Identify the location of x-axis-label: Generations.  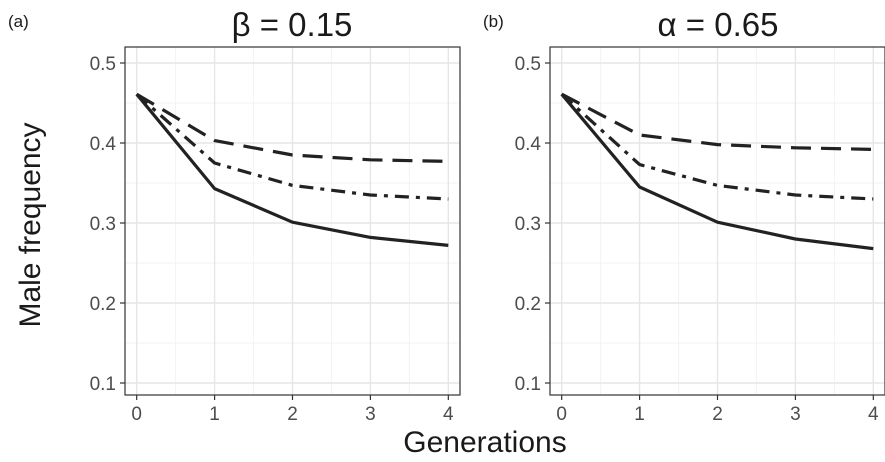
(484, 442).